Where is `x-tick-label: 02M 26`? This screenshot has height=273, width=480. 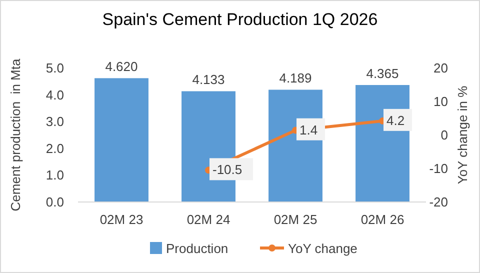 x-tick-label: 02M 26 is located at coordinates (382, 219).